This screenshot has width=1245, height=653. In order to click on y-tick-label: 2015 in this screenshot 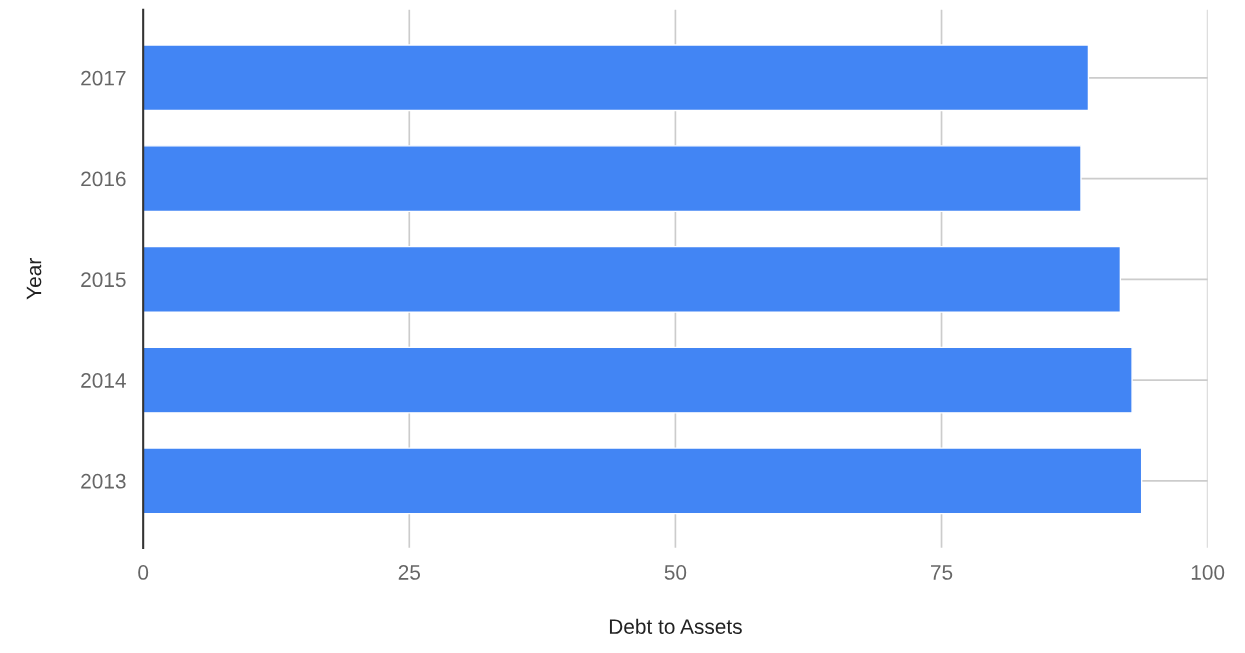, I will do `click(103, 280)`.